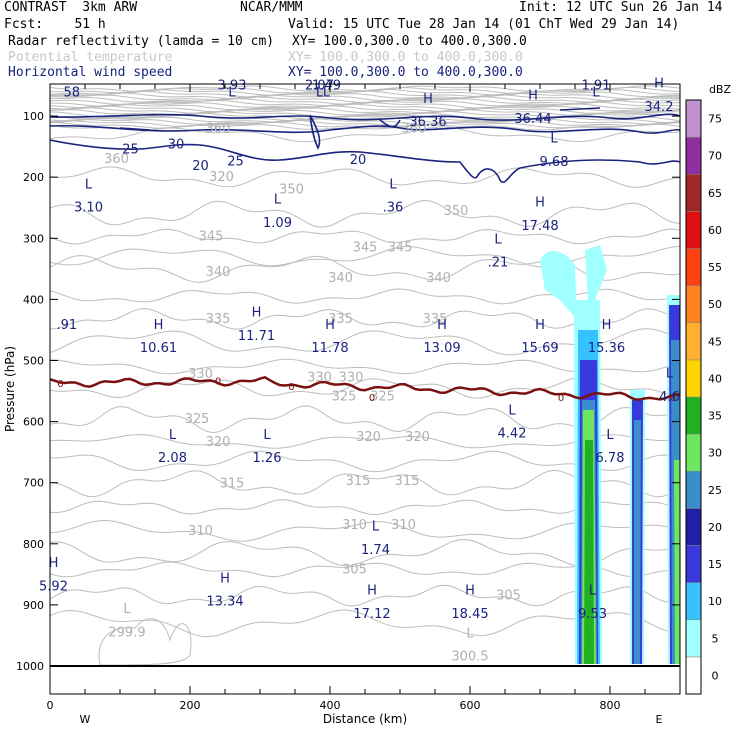  I want to click on colorbar-label: 70, so click(715, 156).